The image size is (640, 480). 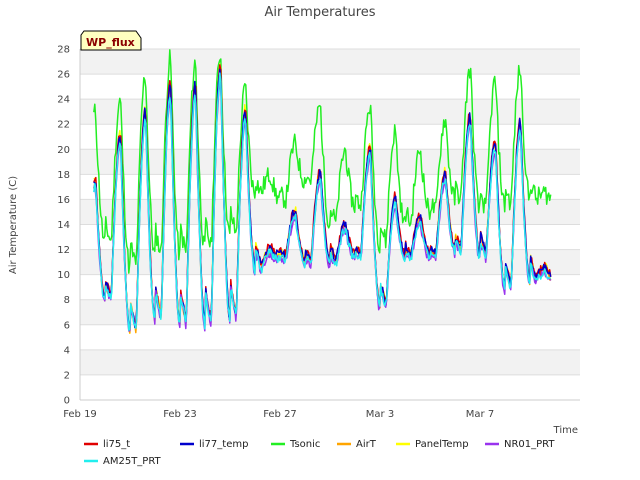 What do you see at coordinates (13, 225) in the screenshot?
I see `y-axis-label: Air Temperature (C)` at bounding box center [13, 225].